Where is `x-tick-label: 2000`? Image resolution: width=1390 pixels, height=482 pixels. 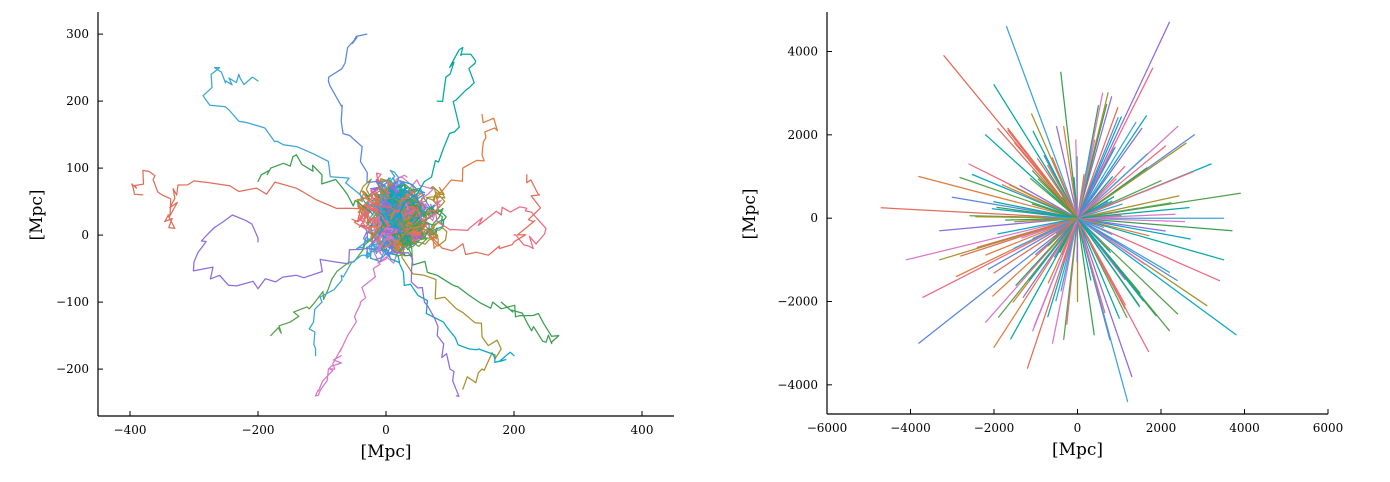
x-tick-label: 2000 is located at coordinates (1161, 428).